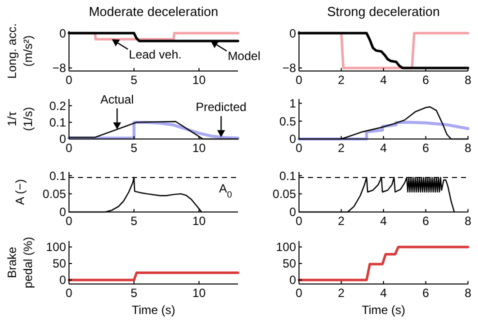  Describe the element at coordinates (225, 190) in the screenshot. I see `ref-line-label: A$_{0}$` at that location.